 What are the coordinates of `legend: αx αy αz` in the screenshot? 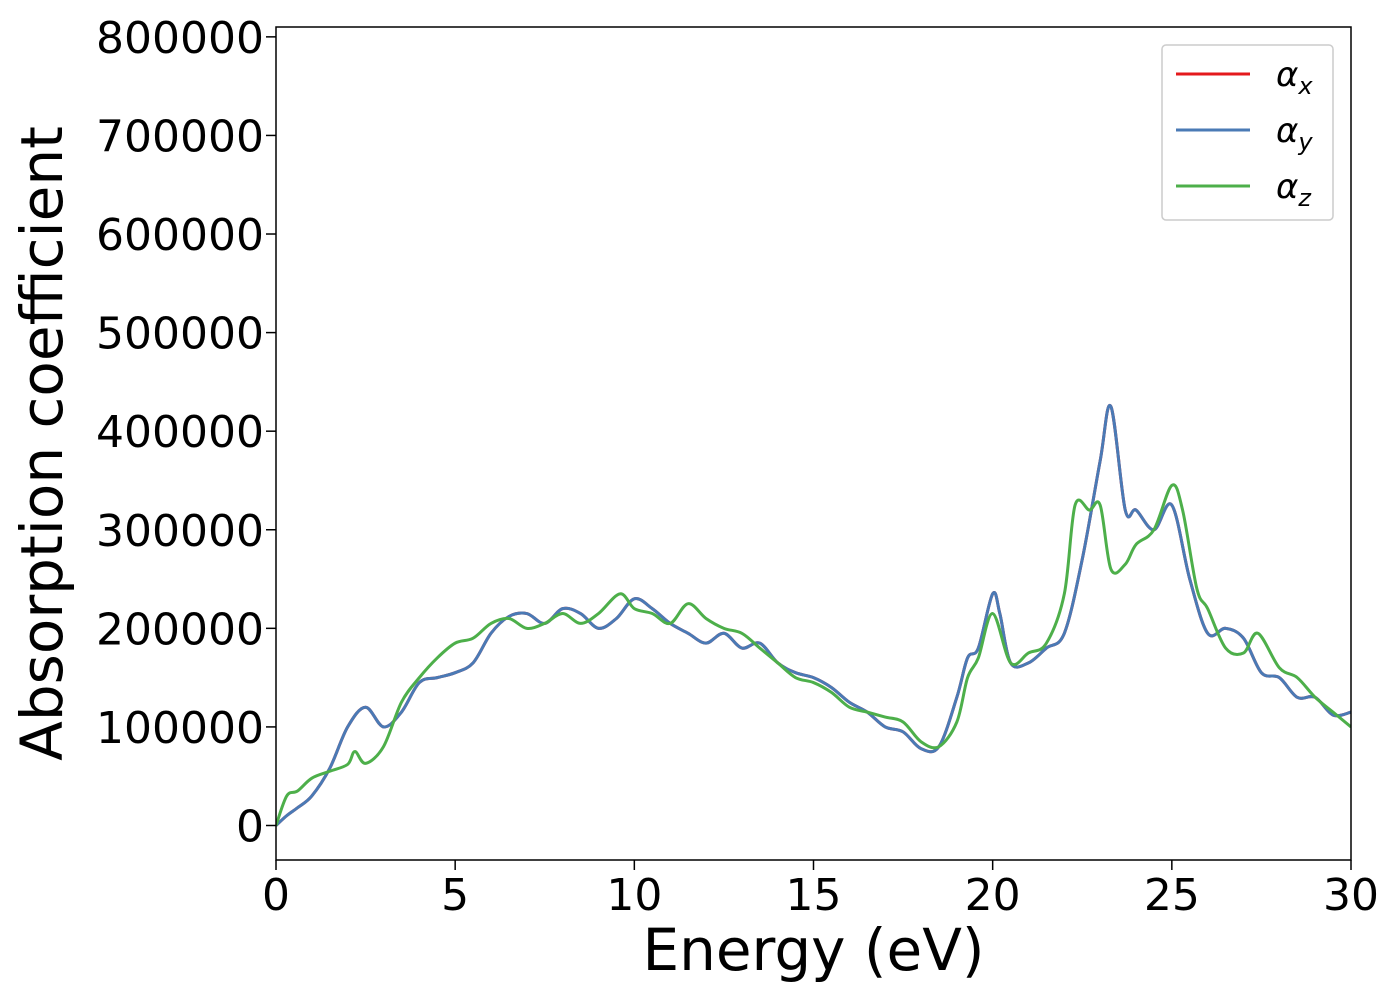 It's located at (1247, 132).